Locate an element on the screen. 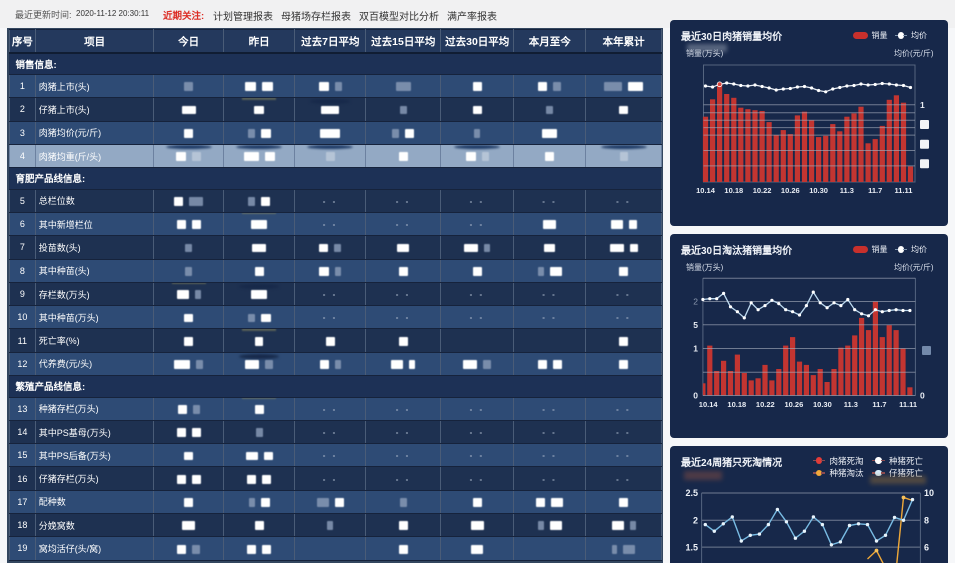  svg-text: 5 is located at coordinates (695, 325).